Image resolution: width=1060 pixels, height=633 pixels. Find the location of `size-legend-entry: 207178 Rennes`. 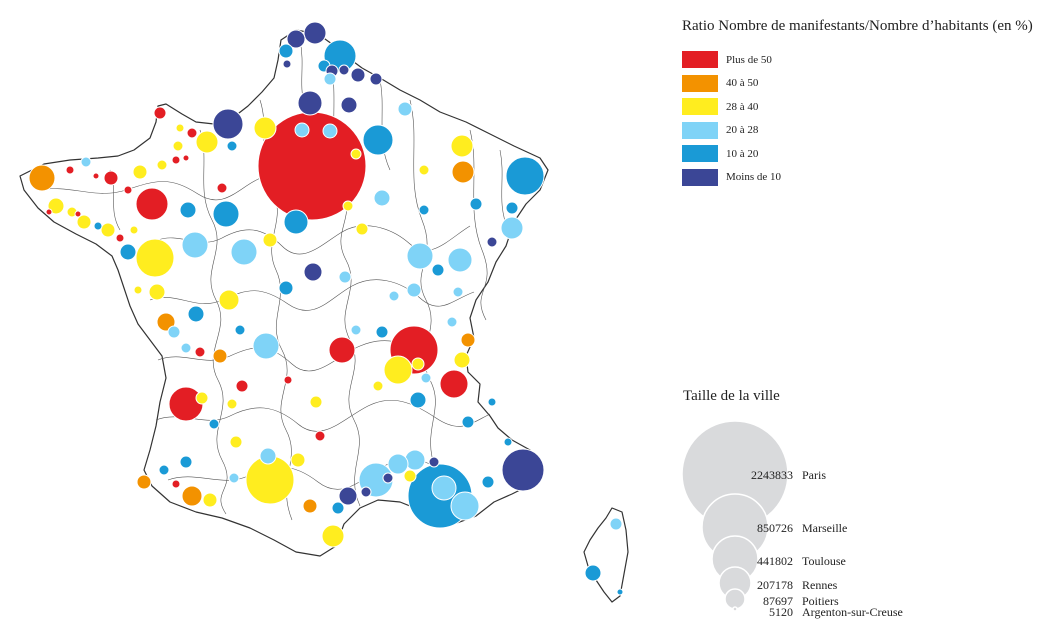

size-legend-entry: 207178 Rennes is located at coordinates (785, 585).